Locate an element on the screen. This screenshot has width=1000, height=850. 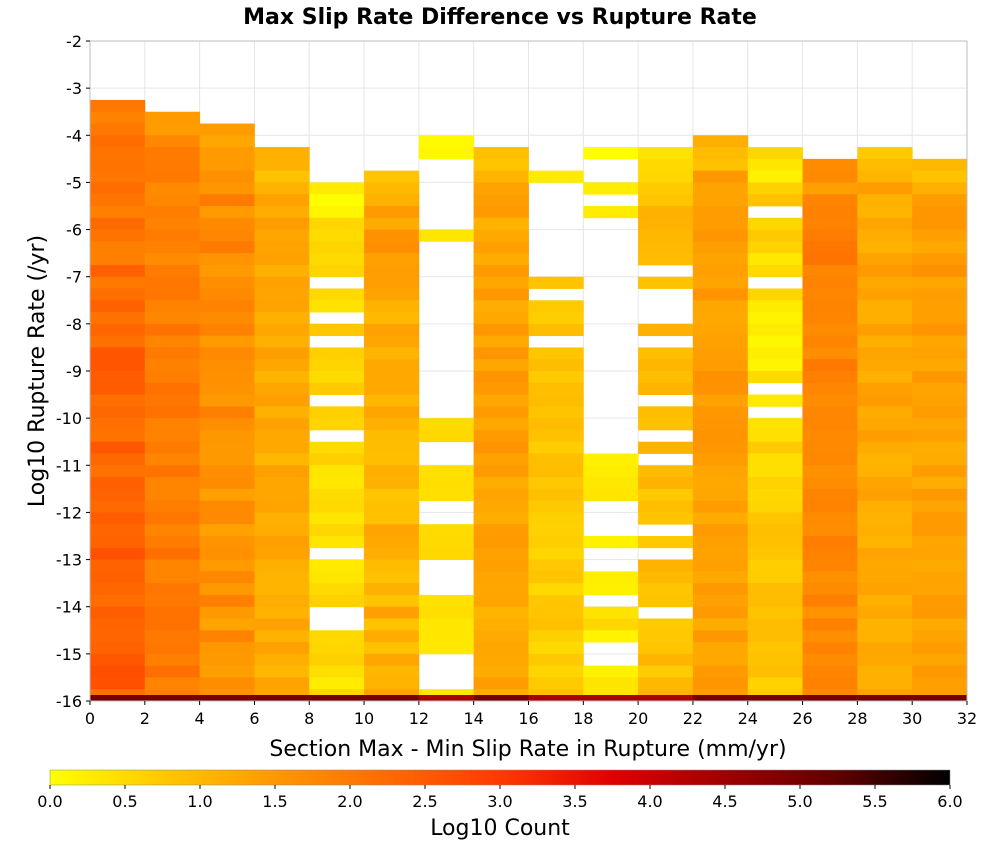
y-tick-label: -10 is located at coordinates (69, 418).